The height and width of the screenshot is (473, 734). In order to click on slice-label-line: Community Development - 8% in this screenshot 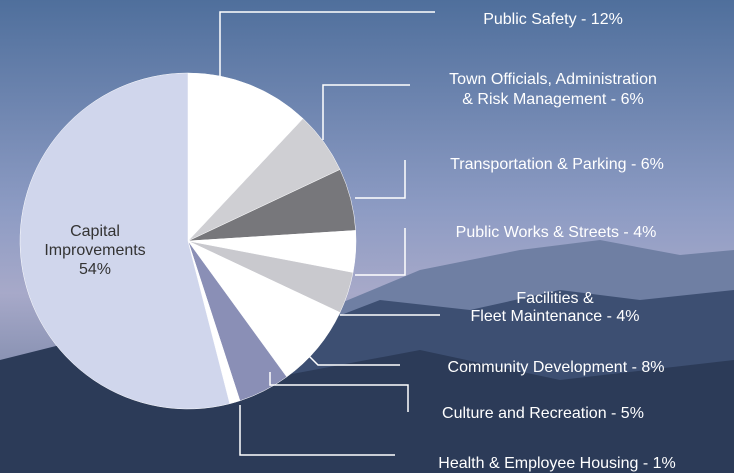, I will do `click(556, 367)`.